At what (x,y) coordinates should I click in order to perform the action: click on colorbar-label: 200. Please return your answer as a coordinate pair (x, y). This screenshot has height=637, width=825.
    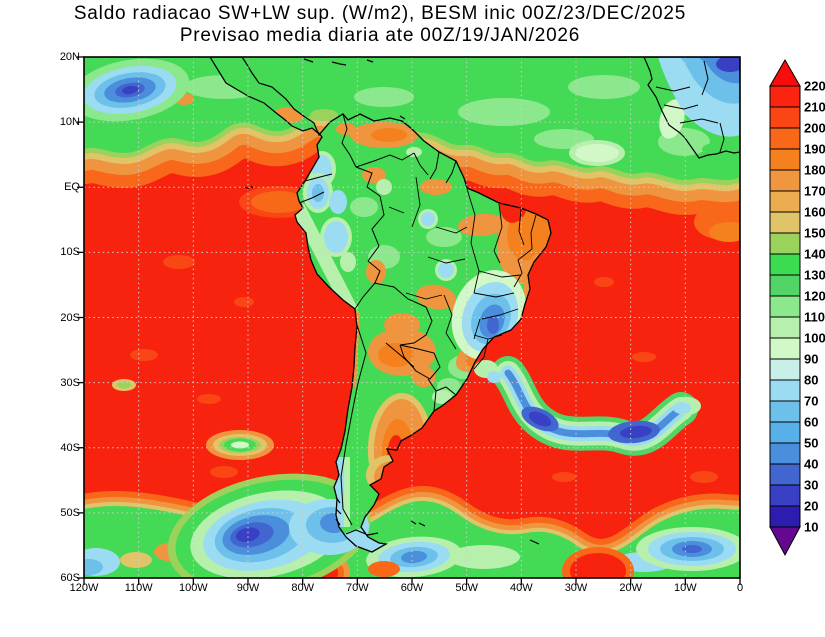
    Looking at the image, I should click on (814, 128).